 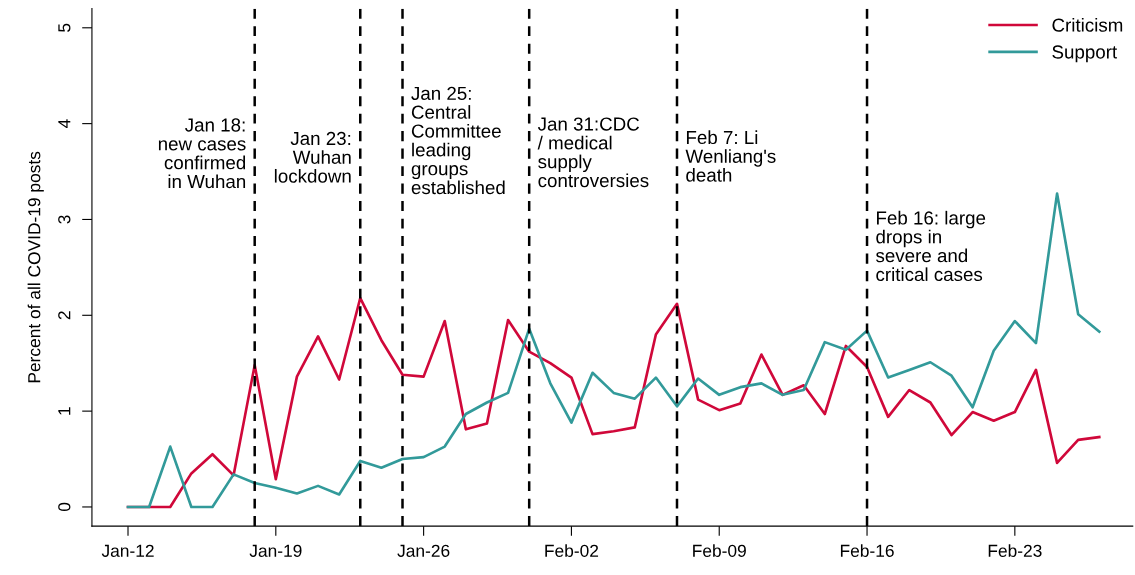 I want to click on x-tick-label: Feb-02, so click(x=572, y=550).